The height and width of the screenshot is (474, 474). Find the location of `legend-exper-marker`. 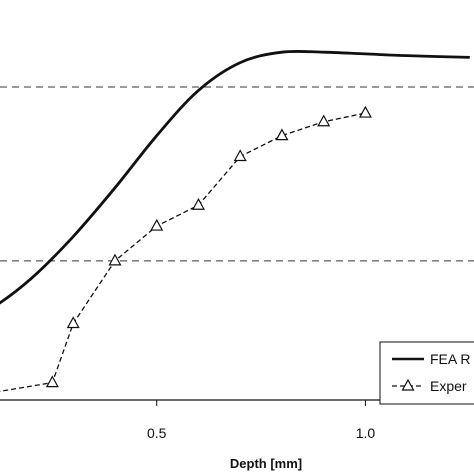

legend-exper-marker is located at coordinates (408, 384).